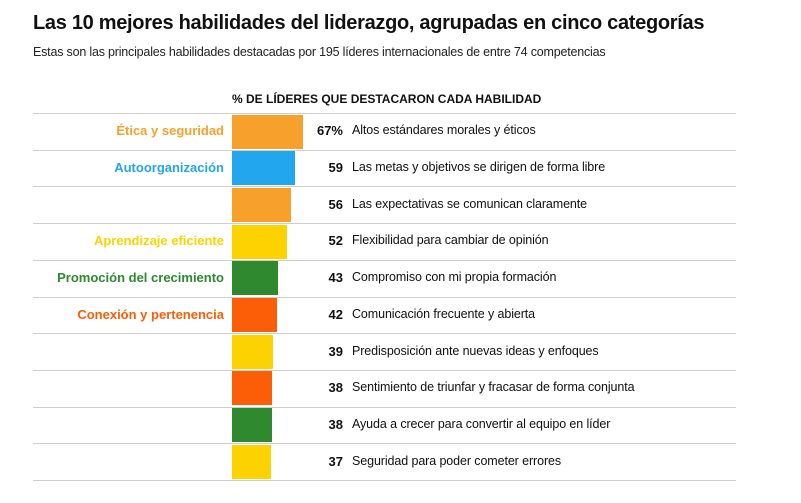 The width and height of the screenshot is (801, 503). Describe the element at coordinates (335, 240) in the screenshot. I see `value-label: 52` at that location.